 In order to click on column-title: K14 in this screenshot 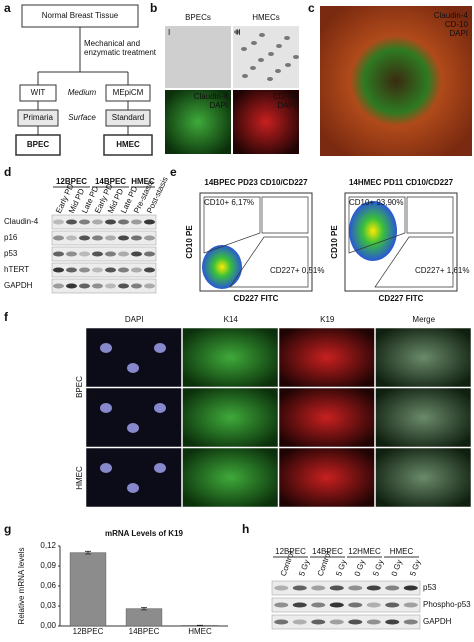, I will do `click(231, 319)`.